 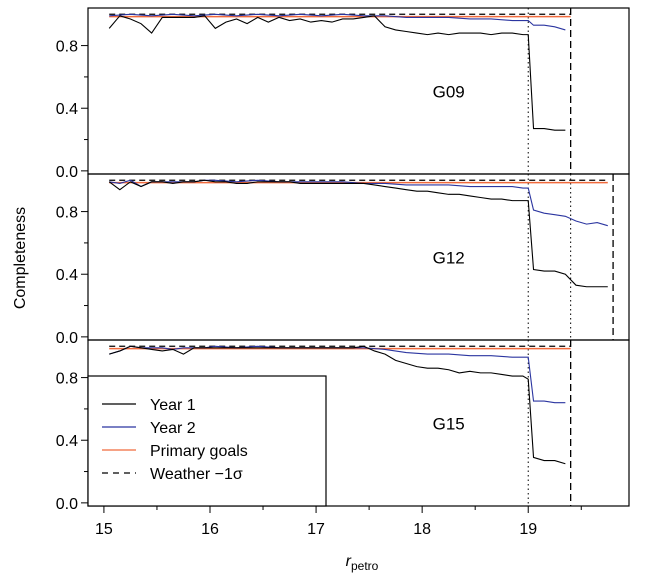 What do you see at coordinates (449, 257) in the screenshot?
I see `panel-label: G12` at bounding box center [449, 257].